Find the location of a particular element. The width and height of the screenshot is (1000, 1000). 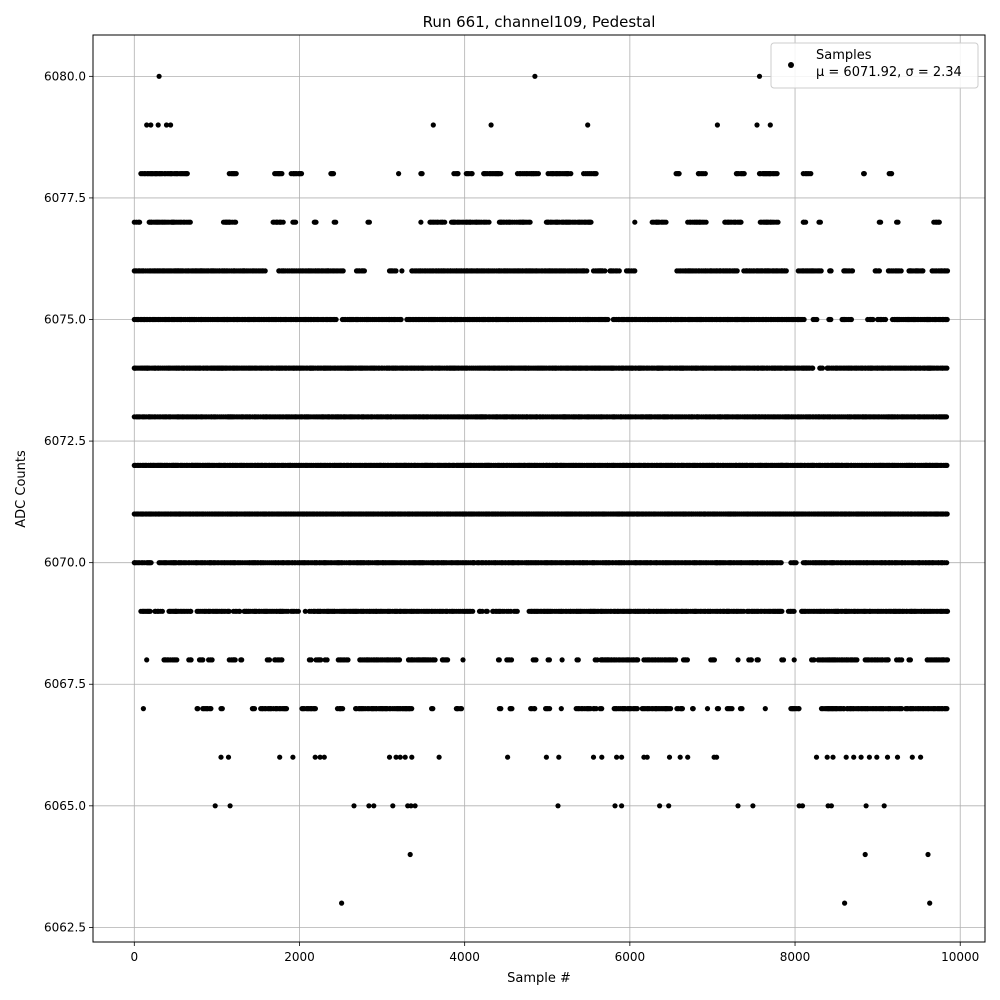

chart-title: Run 661, channel109, Pedestal is located at coordinates (539, 22).